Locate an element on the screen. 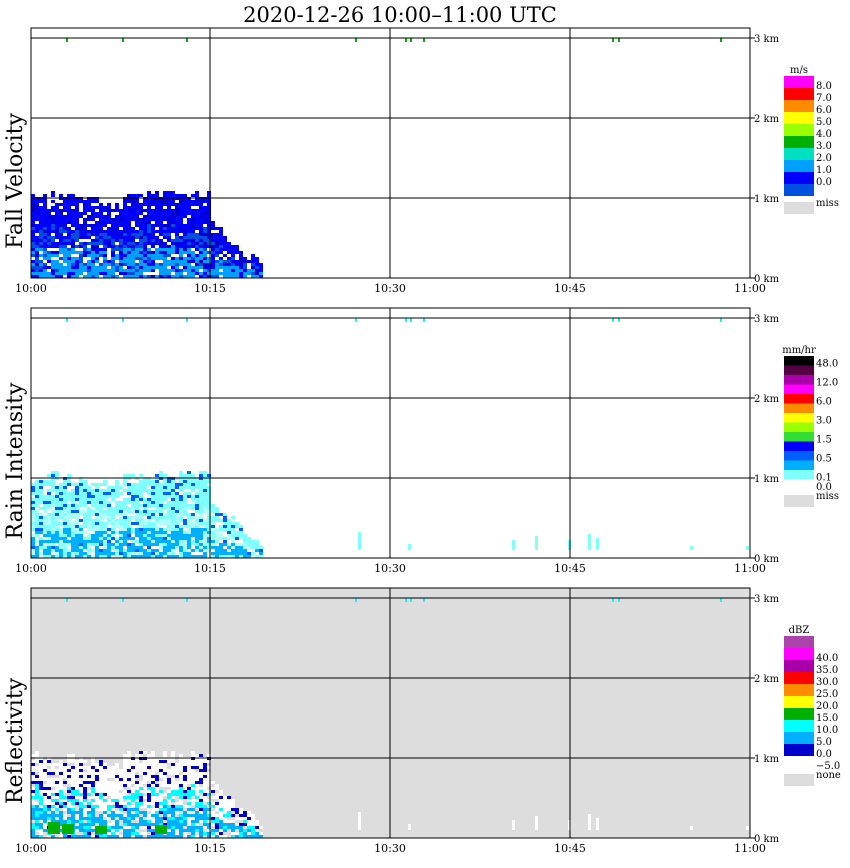  legend-label: 12.0 is located at coordinates (827, 383).